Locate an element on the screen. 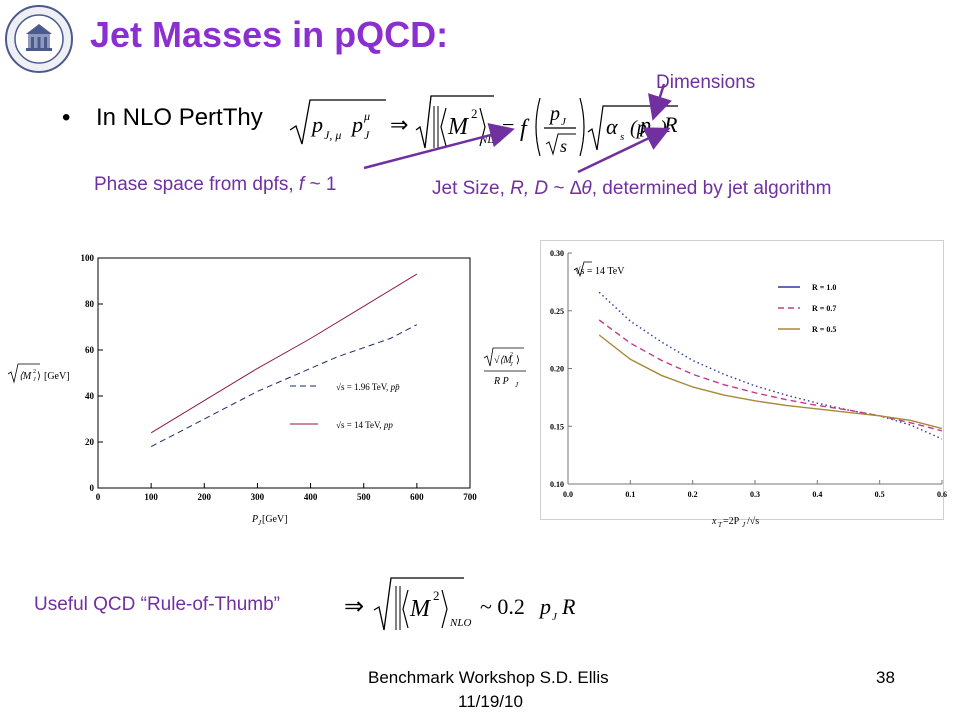  chart1-xtick-label: 600 is located at coordinates (417, 497).